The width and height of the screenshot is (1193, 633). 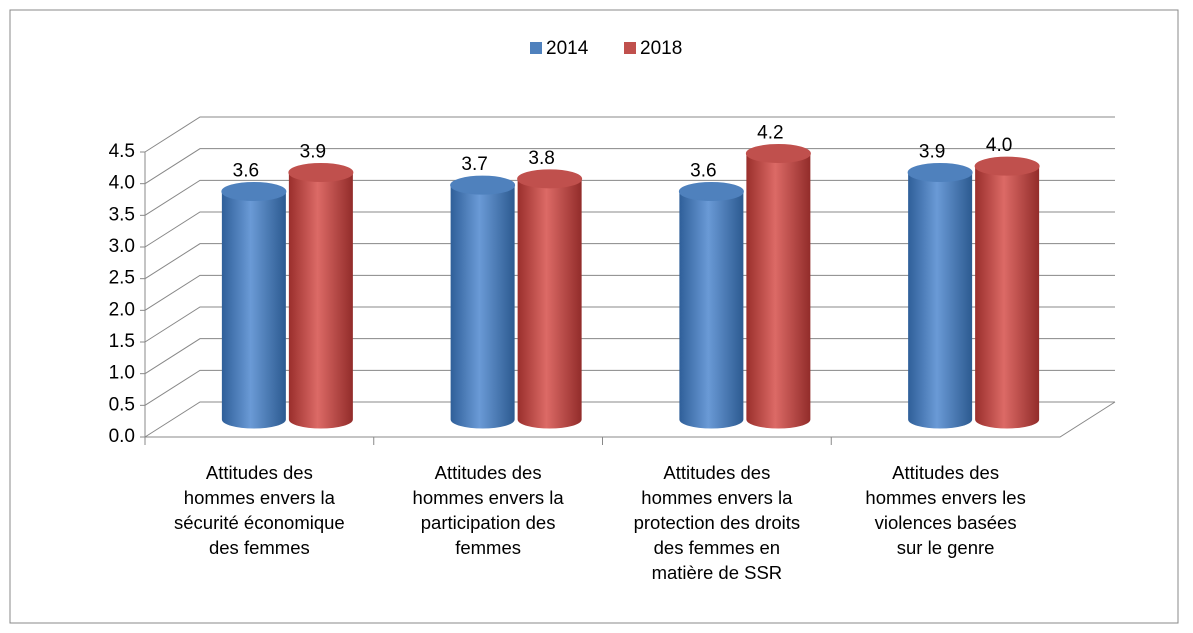 What do you see at coordinates (122, 309) in the screenshot?
I see `y-tick-label: 2.0` at bounding box center [122, 309].